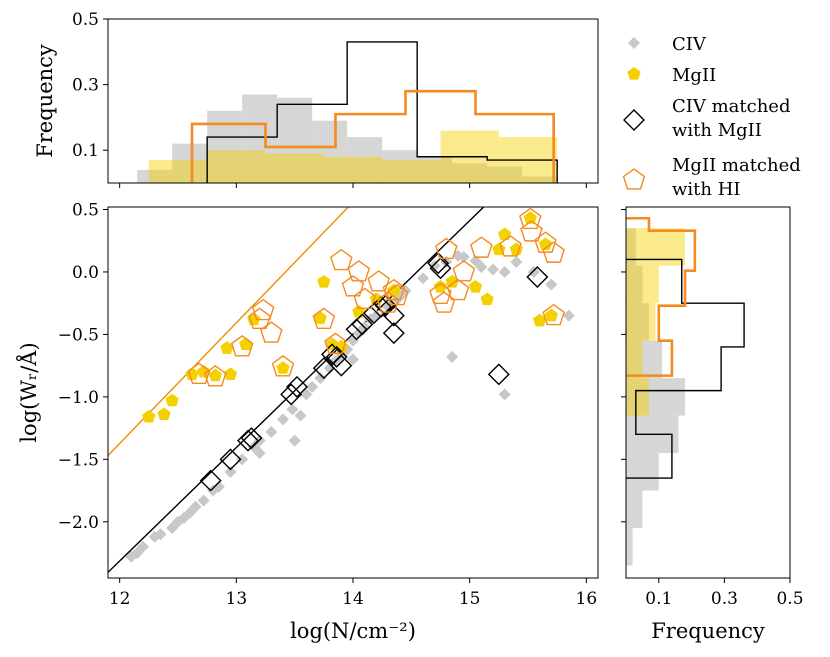 The image size is (830, 657). I want to click on legend-label-line: MgII, so click(694, 75).